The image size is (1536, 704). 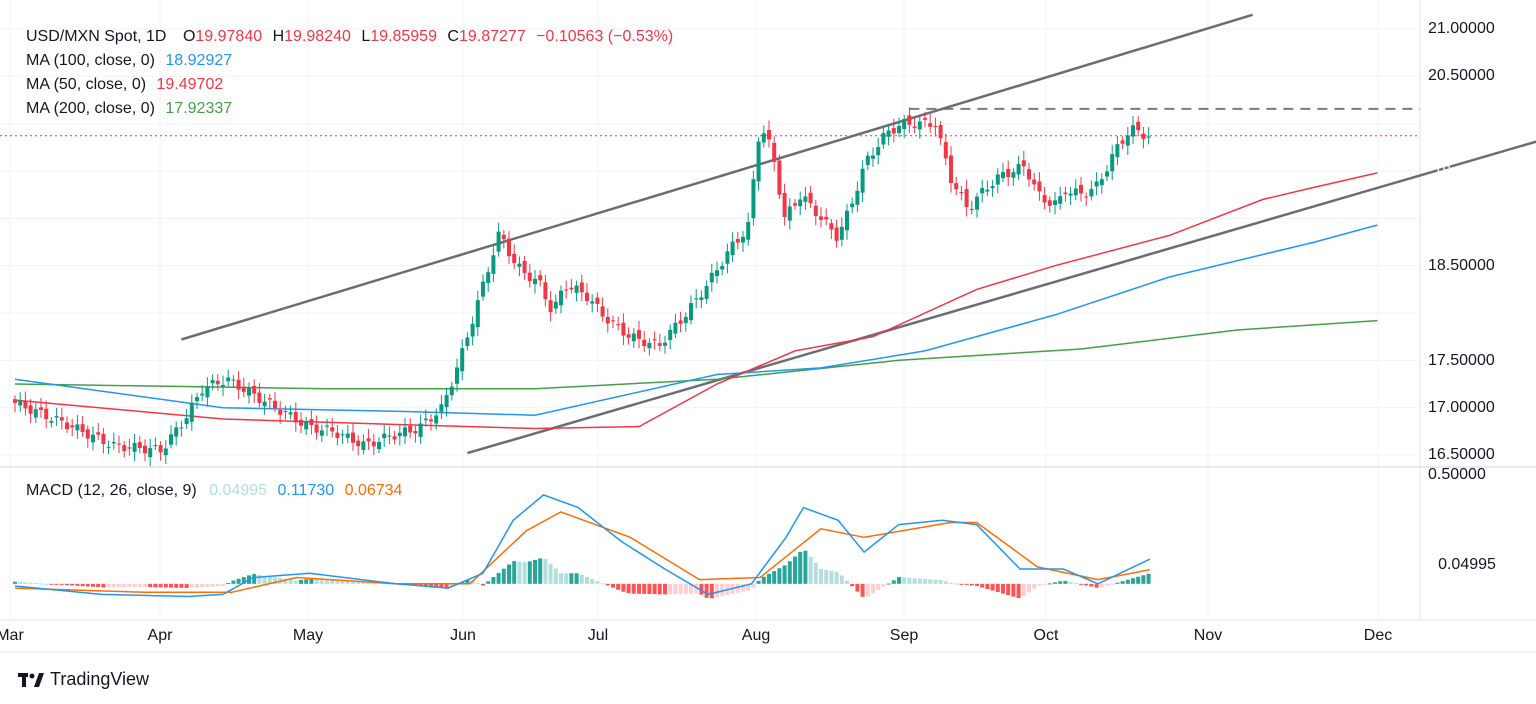 What do you see at coordinates (129, 61) in the screenshot?
I see `ma100-legend: MA (100, close, 0) 18.92927` at bounding box center [129, 61].